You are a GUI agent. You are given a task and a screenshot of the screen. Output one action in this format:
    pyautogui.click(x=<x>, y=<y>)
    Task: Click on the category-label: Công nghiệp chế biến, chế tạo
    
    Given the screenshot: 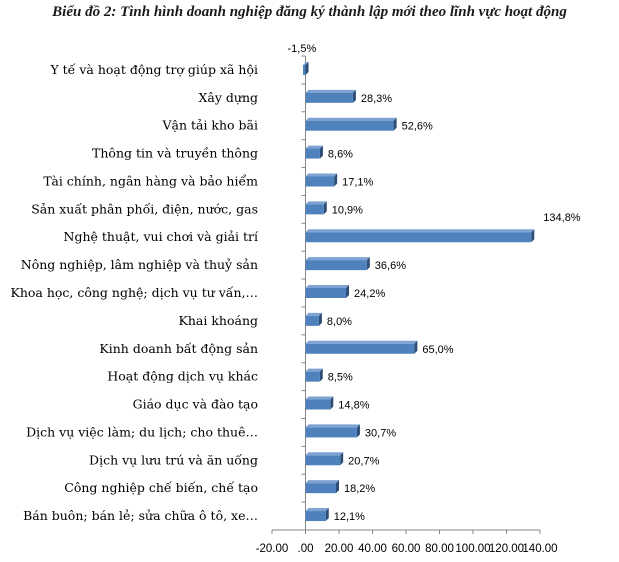 What is the action you would take?
    pyautogui.click(x=161, y=487)
    